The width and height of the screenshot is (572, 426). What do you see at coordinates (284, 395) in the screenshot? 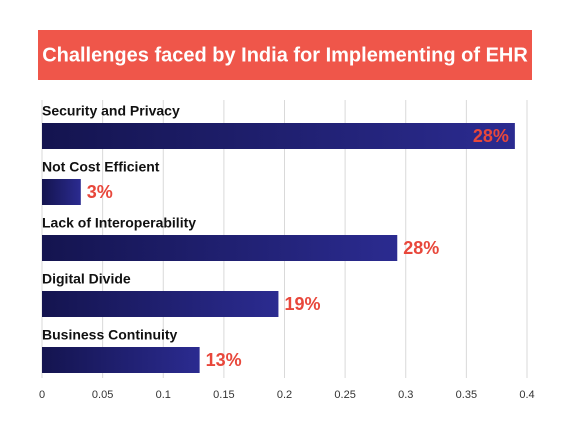
I see `x-tick-label: 0.2` at bounding box center [284, 395].